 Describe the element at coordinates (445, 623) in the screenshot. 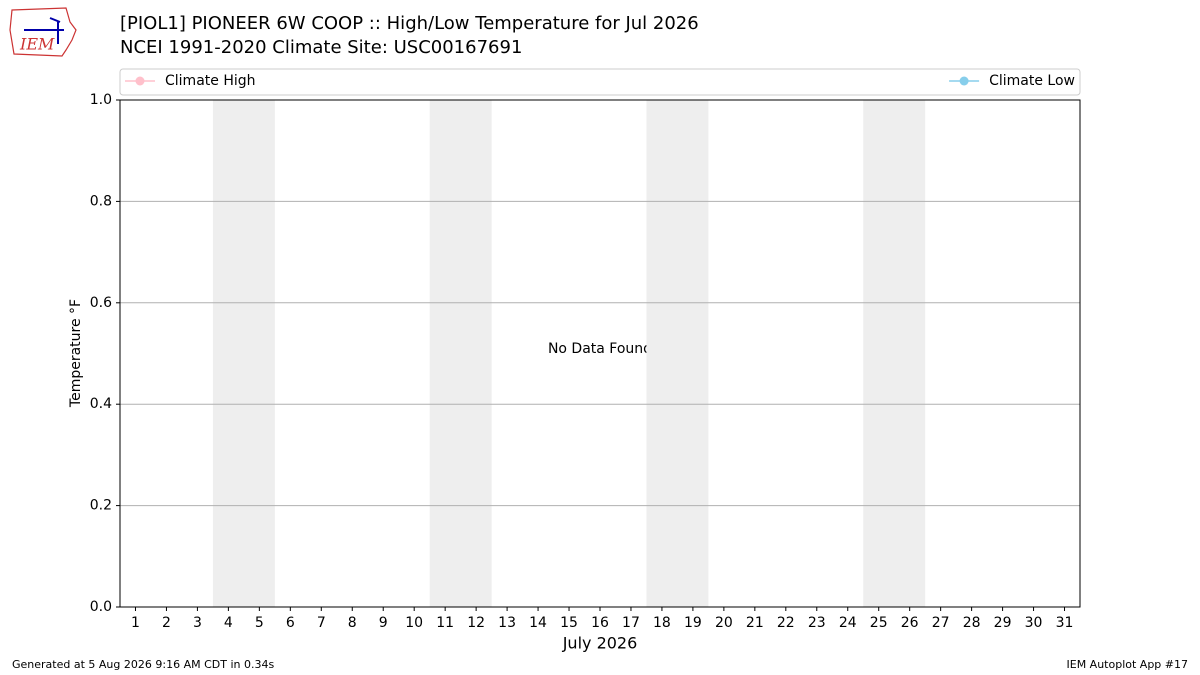

I see `x-tick-label: 11` at that location.